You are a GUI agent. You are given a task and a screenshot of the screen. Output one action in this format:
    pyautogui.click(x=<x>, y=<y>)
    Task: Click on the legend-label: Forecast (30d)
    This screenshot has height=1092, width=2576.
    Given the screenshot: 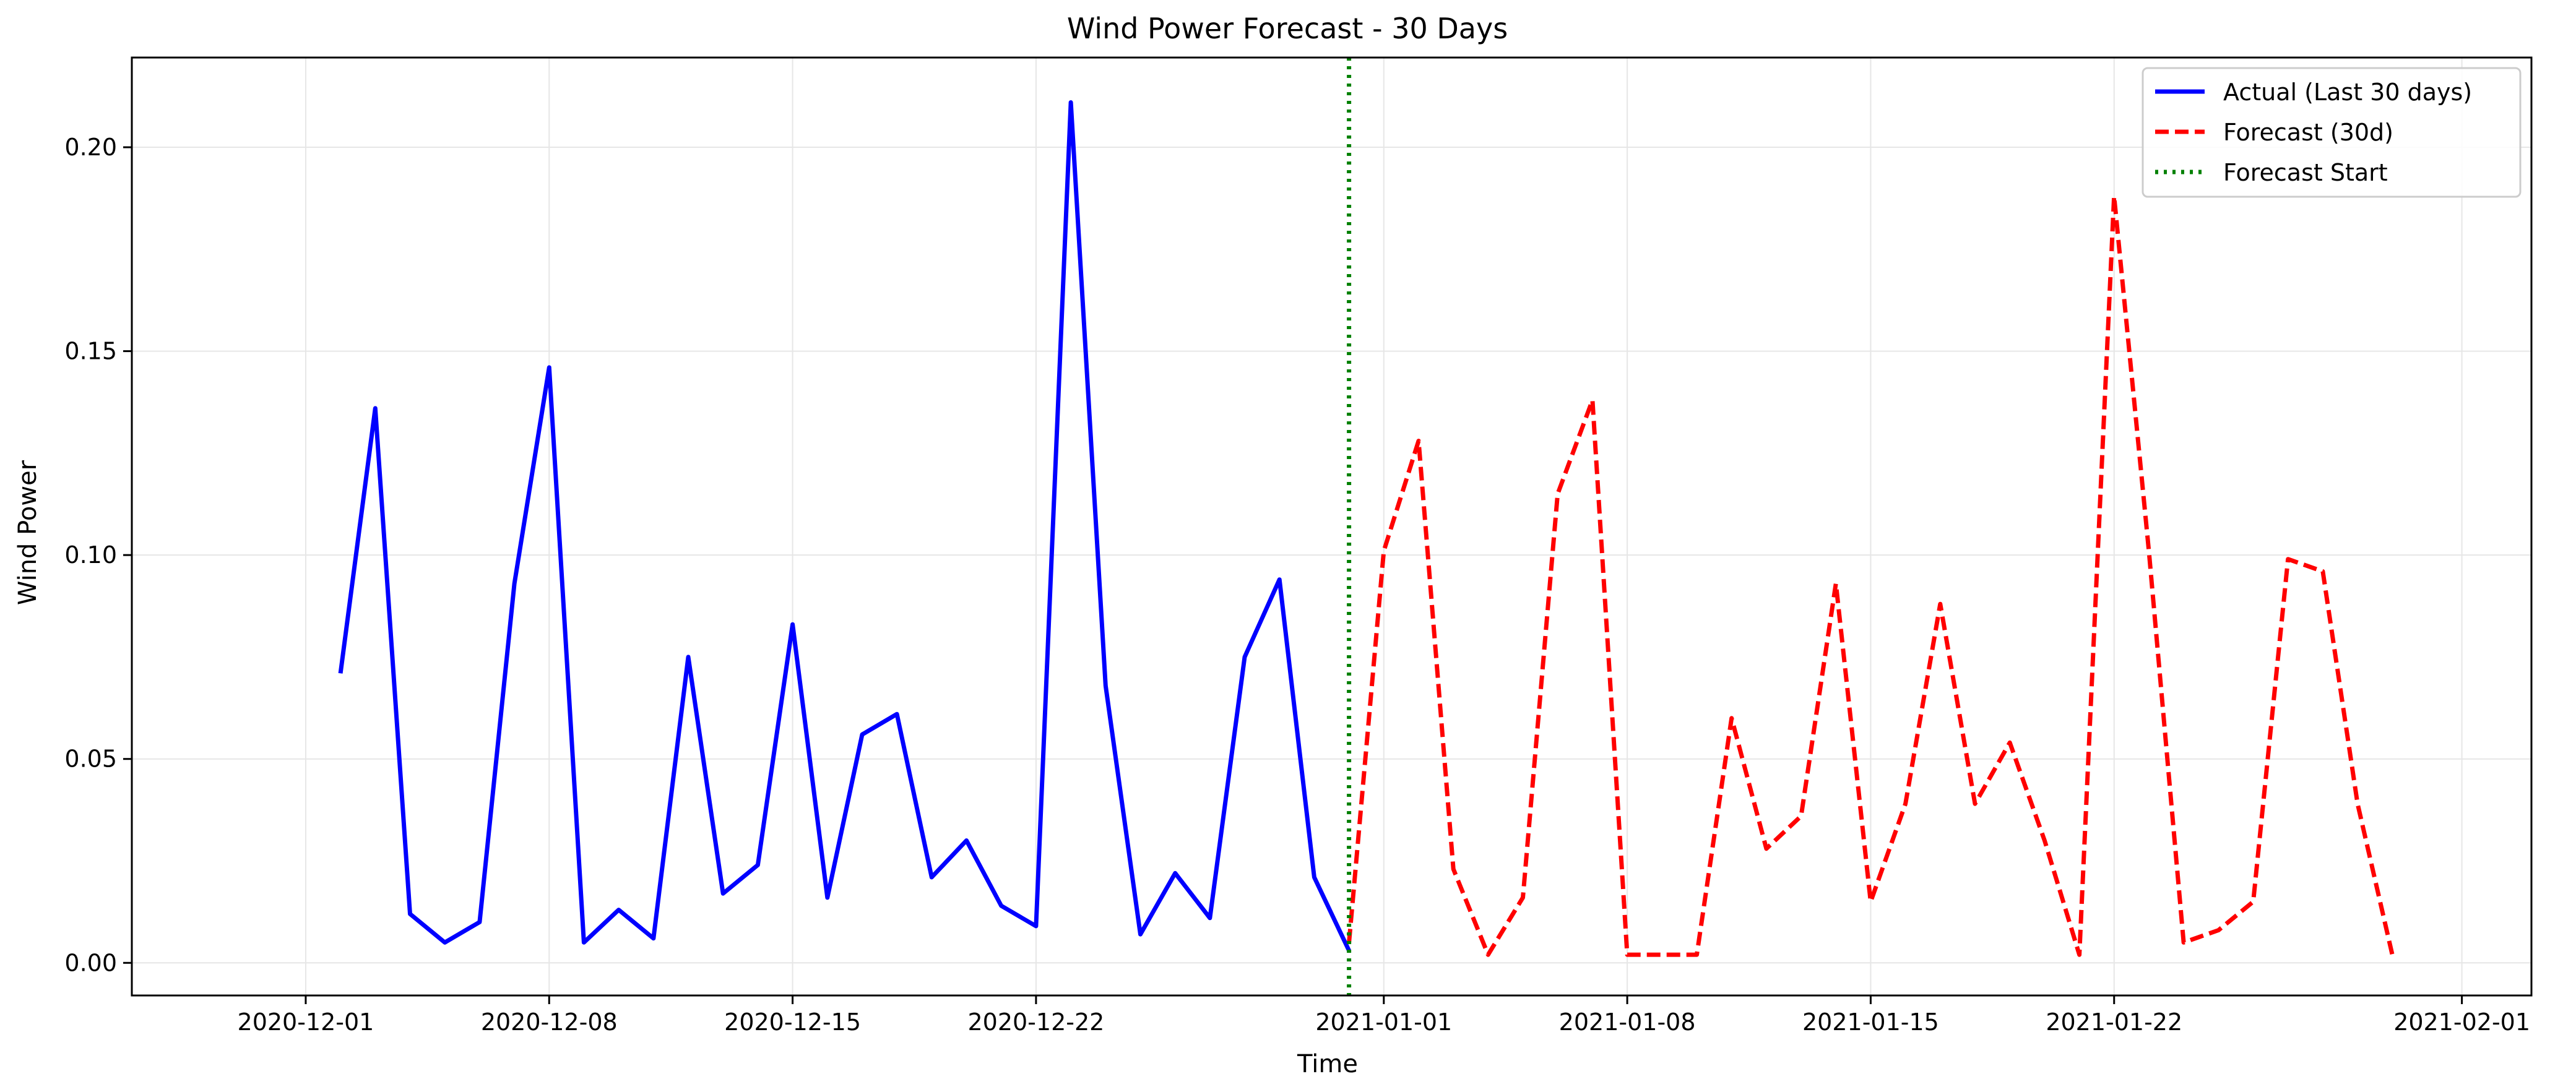 What is the action you would take?
    pyautogui.click(x=2308, y=132)
    